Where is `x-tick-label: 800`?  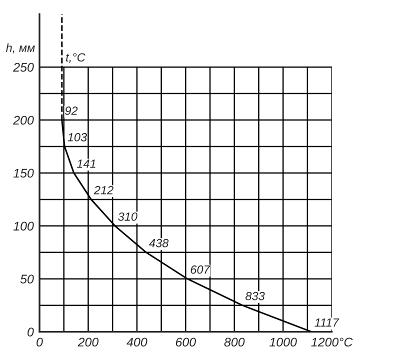 x-tick-label: 800 is located at coordinates (234, 342).